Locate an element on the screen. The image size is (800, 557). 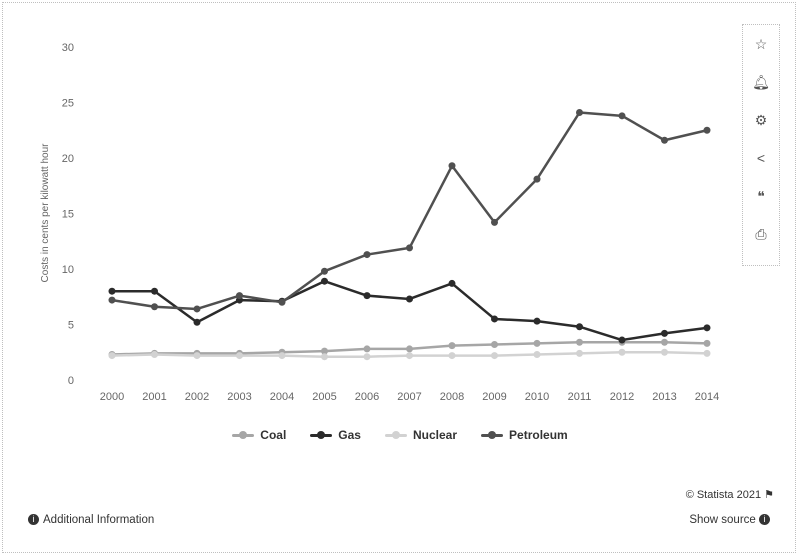
x-tick-label: 2007 is located at coordinates (409, 397).